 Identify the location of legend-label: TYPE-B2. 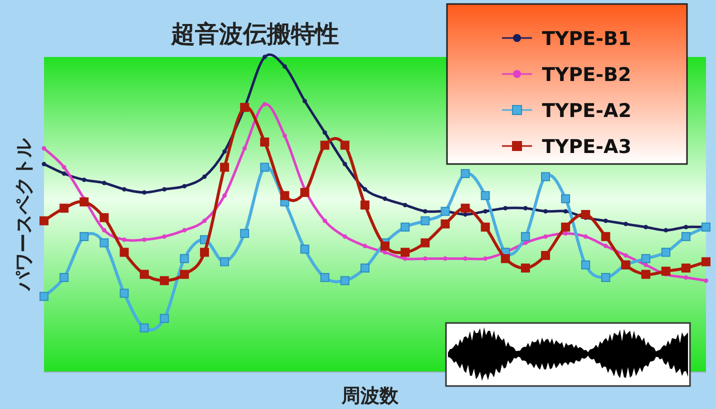
(587, 75).